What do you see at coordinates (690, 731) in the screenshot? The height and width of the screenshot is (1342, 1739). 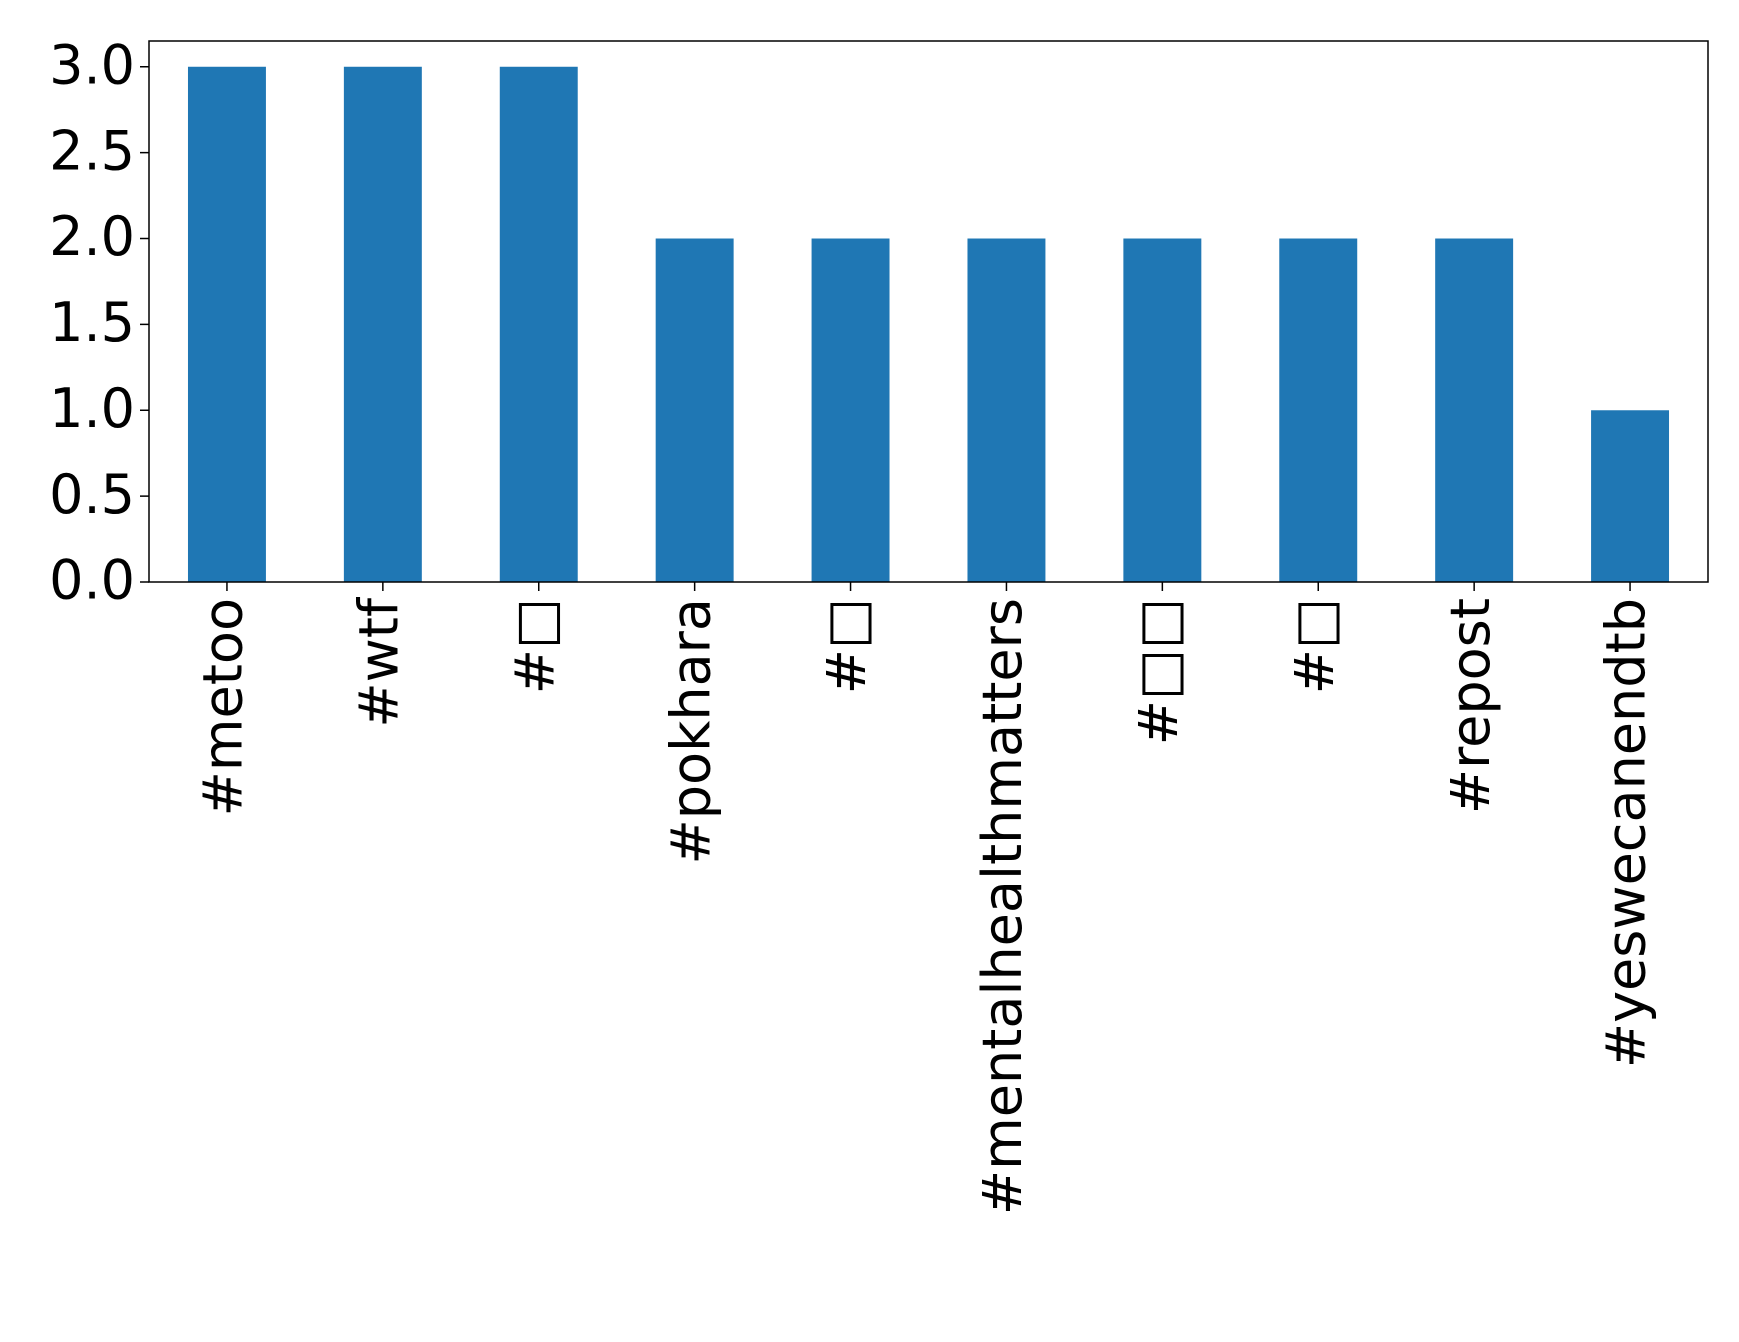 I see `x-tick-label: #pokhara` at bounding box center [690, 731].